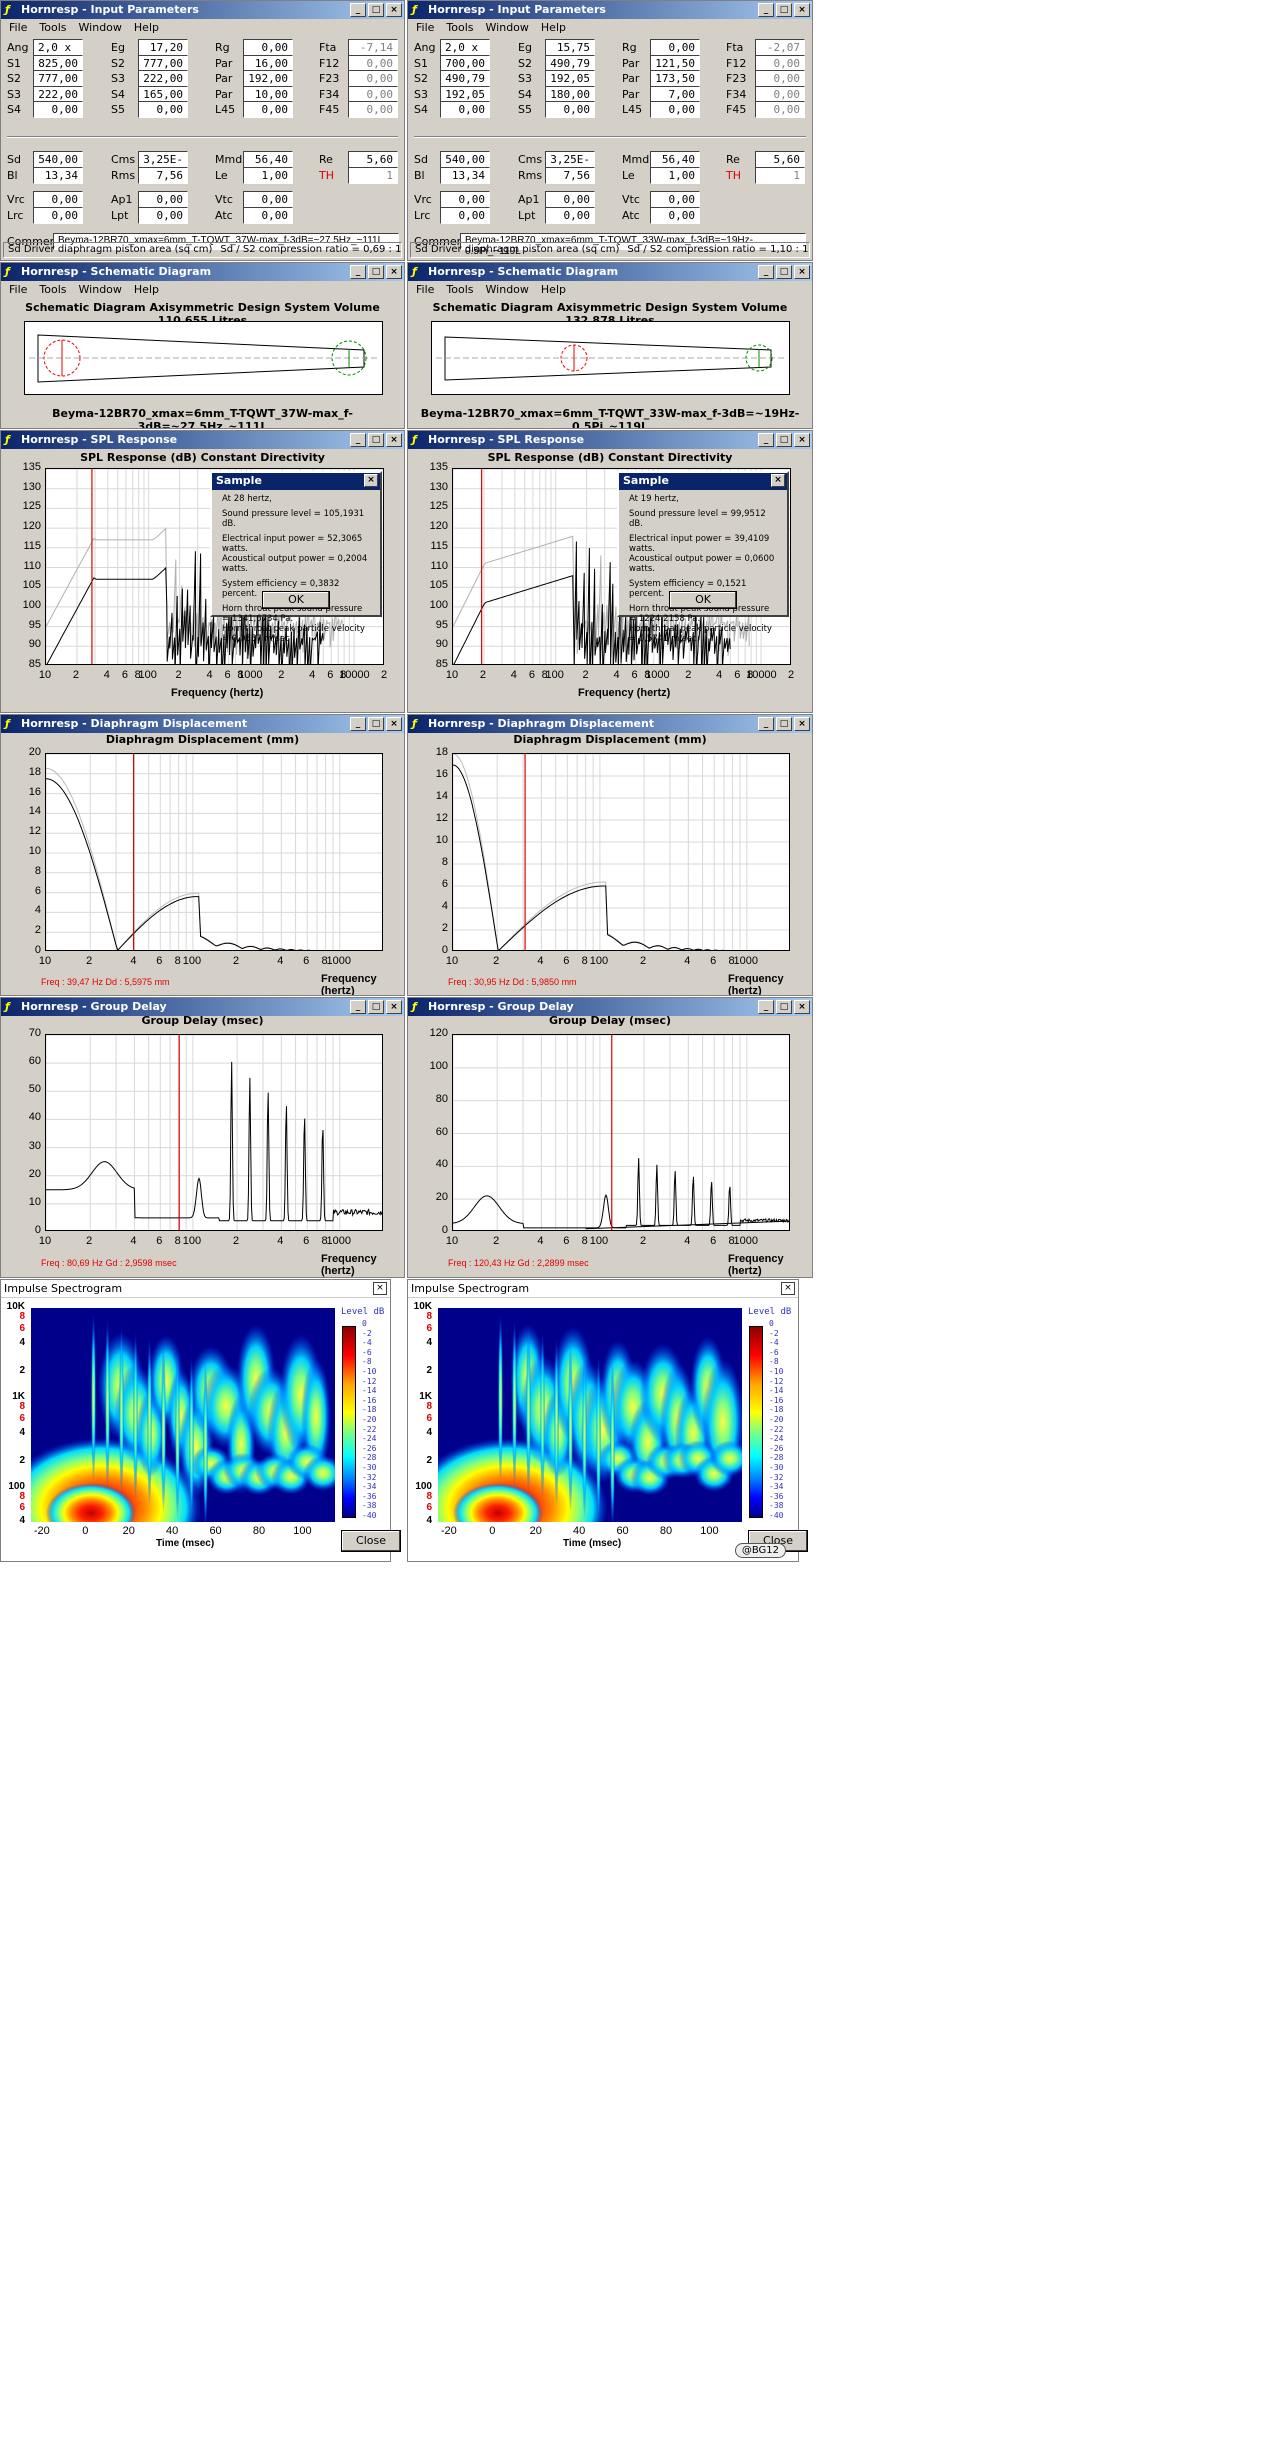  I want to click on field-s4: 0,00, so click(465, 109).